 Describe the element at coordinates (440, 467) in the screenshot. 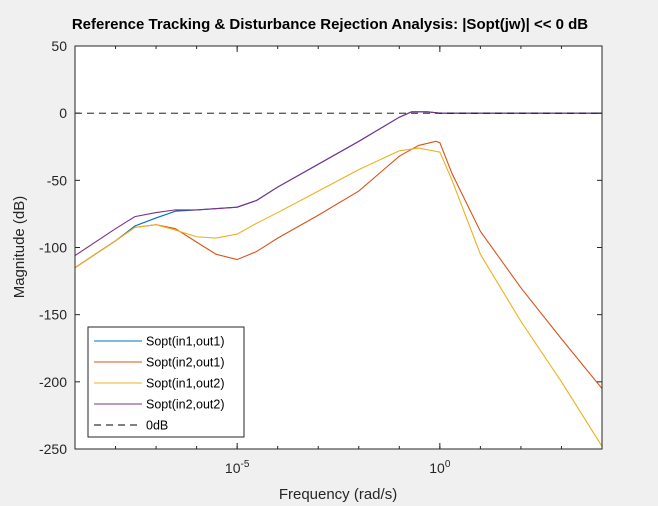

I see `x-tick-label: 10⁰` at that location.